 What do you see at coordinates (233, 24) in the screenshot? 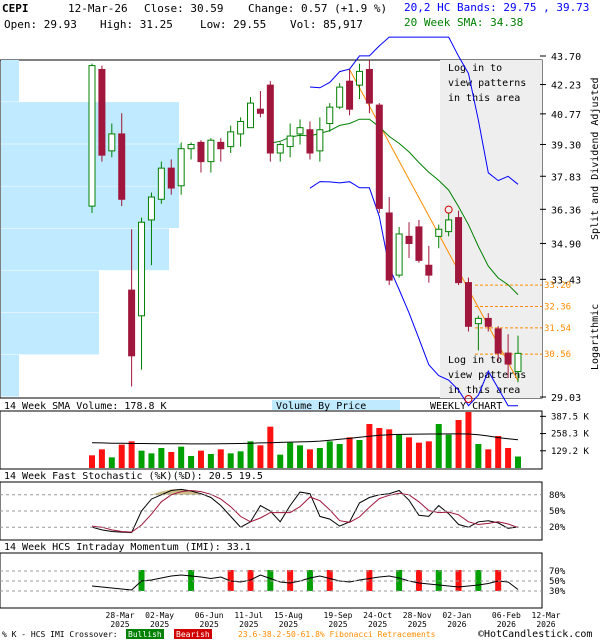
I see `low-value: Low: 29.55` at bounding box center [233, 24].